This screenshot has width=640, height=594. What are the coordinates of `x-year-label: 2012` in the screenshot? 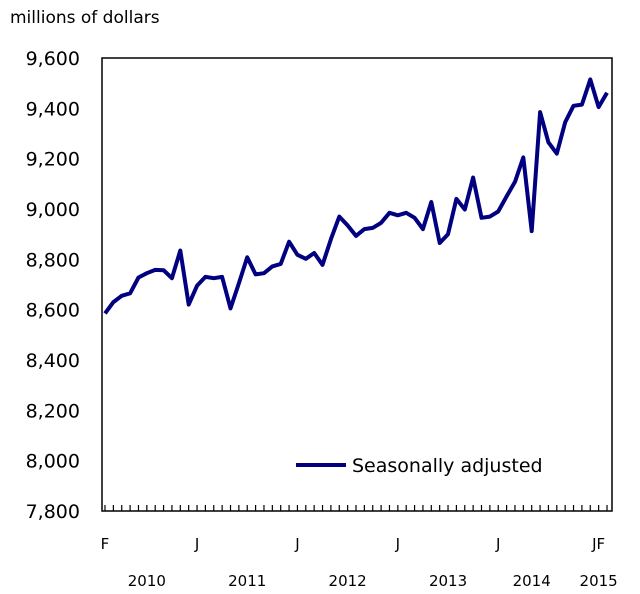 It's located at (348, 581).